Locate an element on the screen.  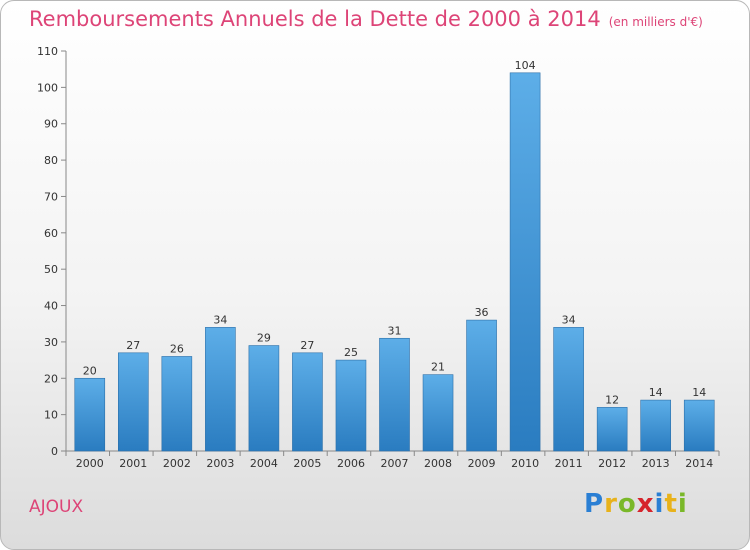
value-label-2009: 36 is located at coordinates (482, 312).